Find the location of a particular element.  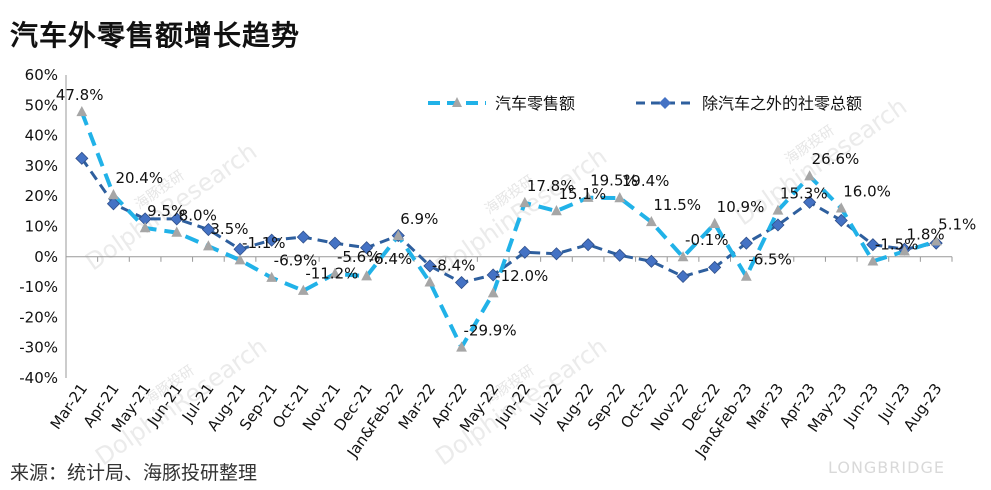

data-label: 10.9% is located at coordinates (741, 207).